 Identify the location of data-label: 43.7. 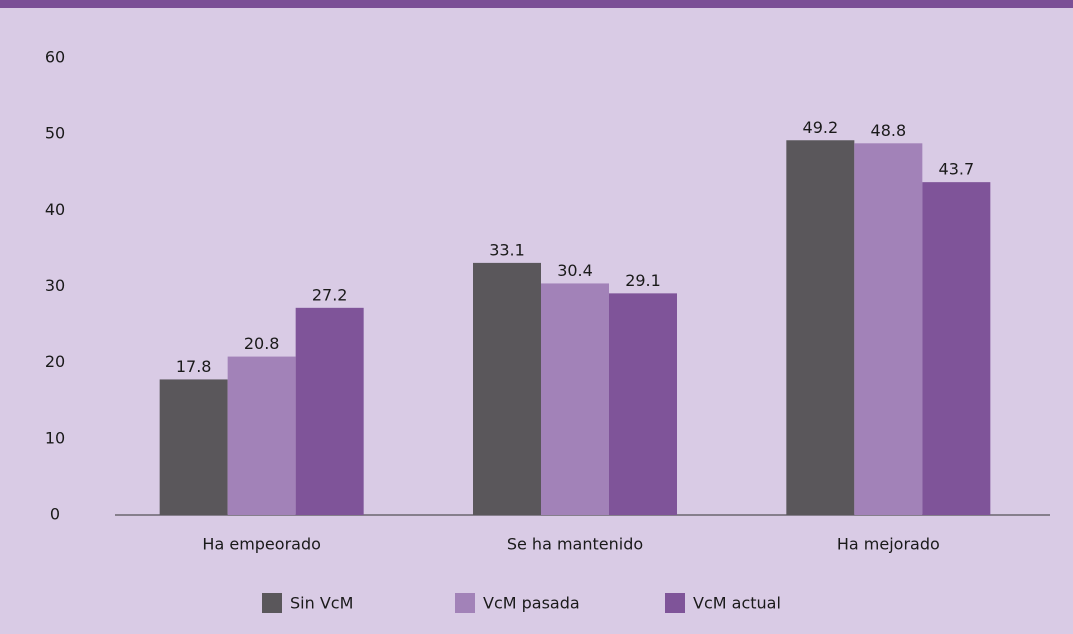
(957, 169).